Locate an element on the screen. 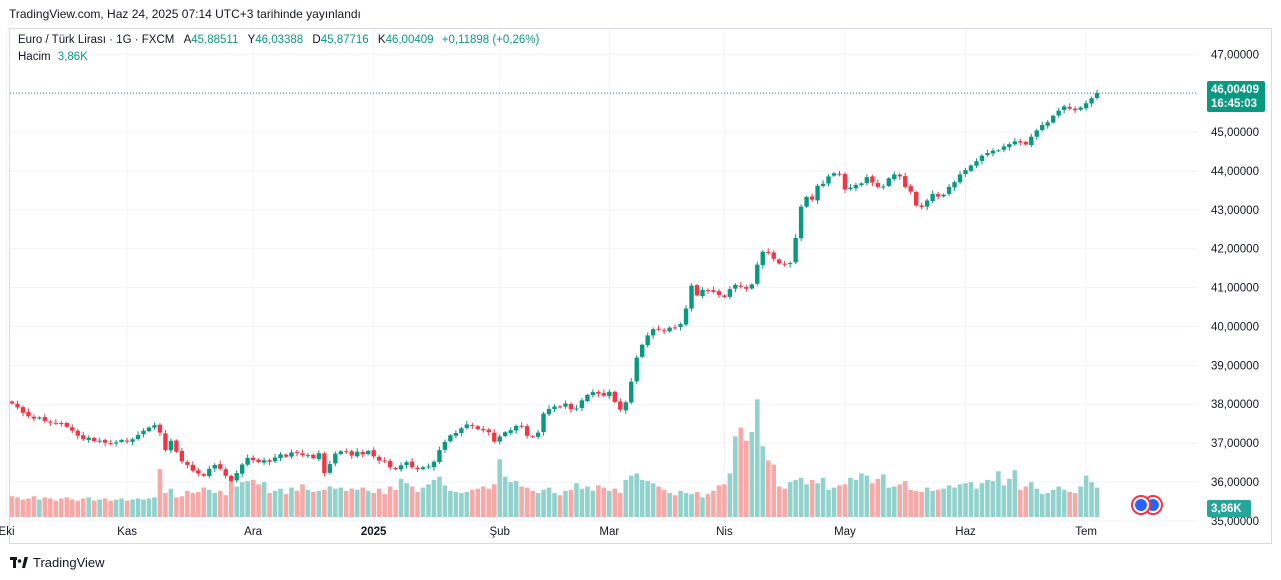 This screenshot has height=580, width=1281. event-icons is located at coordinates (1147, 505).